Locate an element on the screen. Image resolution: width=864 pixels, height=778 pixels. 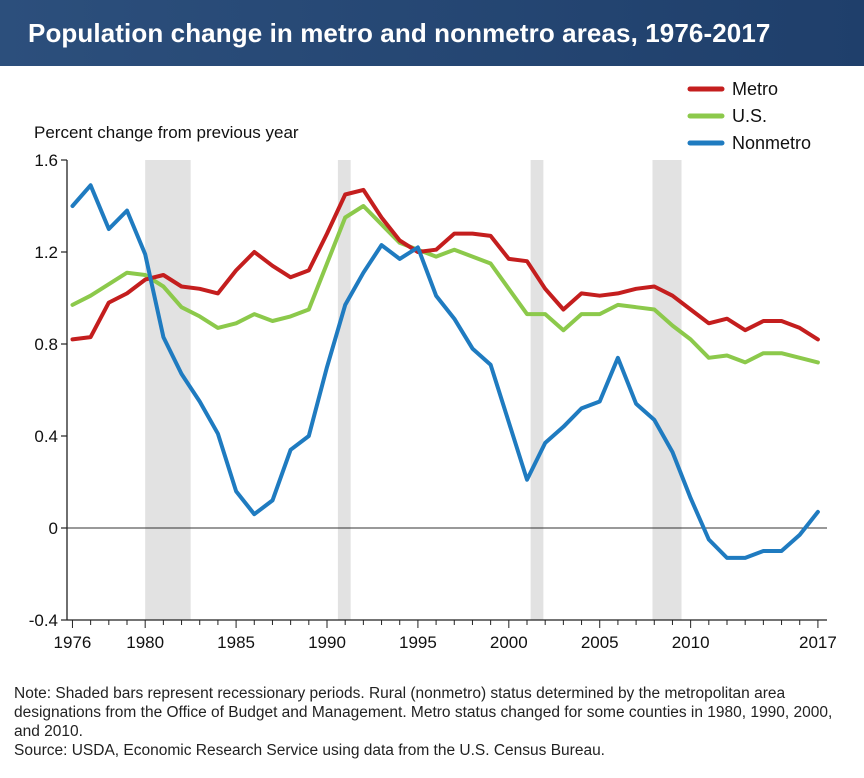
x-tick-label: 1995 is located at coordinates (418, 642).